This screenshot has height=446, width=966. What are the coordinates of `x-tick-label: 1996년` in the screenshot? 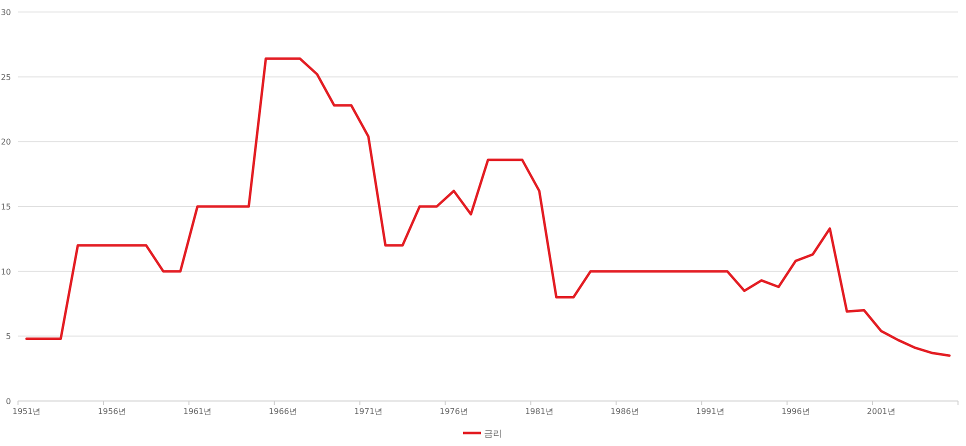 It's located at (795, 411).